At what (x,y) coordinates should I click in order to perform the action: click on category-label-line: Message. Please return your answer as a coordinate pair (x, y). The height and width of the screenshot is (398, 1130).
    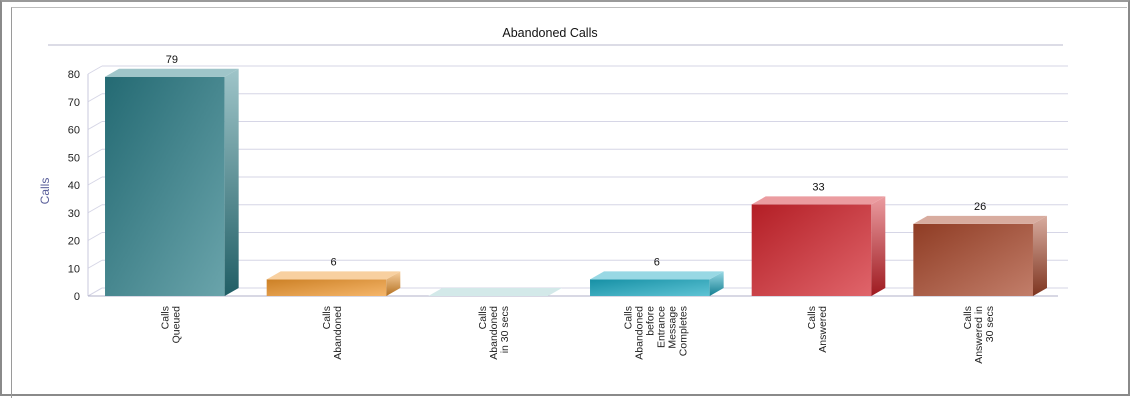
    Looking at the image, I should click on (672, 327).